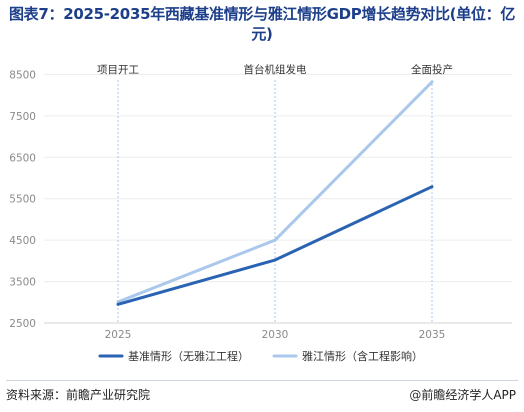 The width and height of the screenshot is (524, 412). What do you see at coordinates (432, 69) in the screenshot?
I see `phase-marker-label: 全面投产` at bounding box center [432, 69].